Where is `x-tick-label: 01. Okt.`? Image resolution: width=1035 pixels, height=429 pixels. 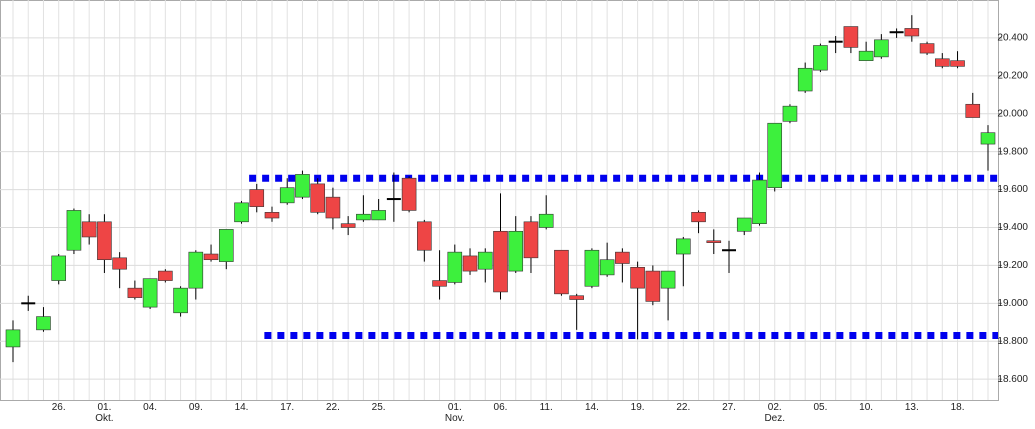
x-tick-label: 01. Okt. is located at coordinates (104, 413).